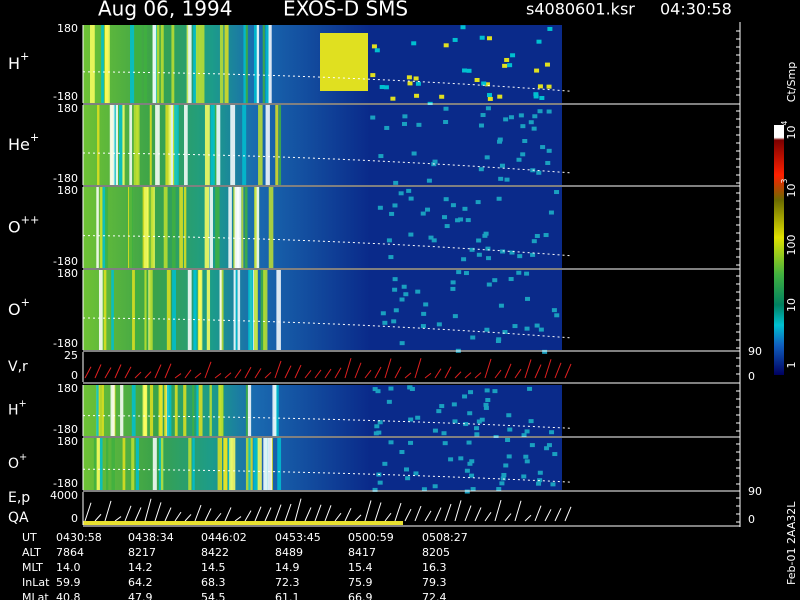 Image resolution: width=800 pixels, height=600 pixels. What do you see at coordinates (64, 495) in the screenshot?
I see `y-tick-label: 4000` at bounding box center [64, 495].